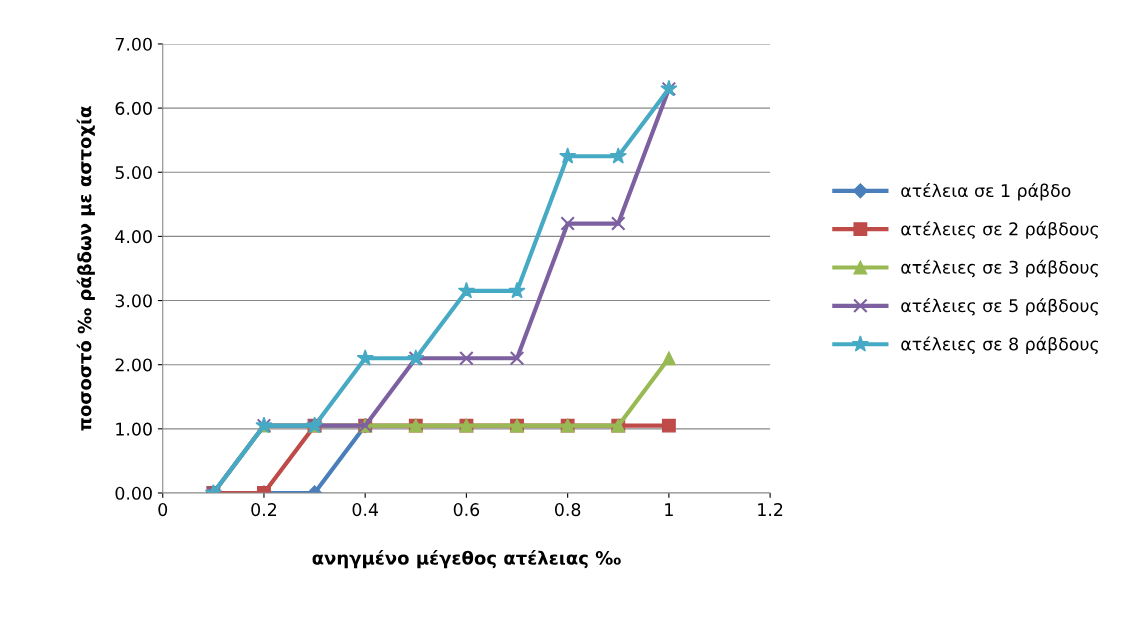  What do you see at coordinates (466, 559) in the screenshot?
I see `x-axis-title: ανηγμένο μέγεθος ατέλειας ‰` at bounding box center [466, 559].